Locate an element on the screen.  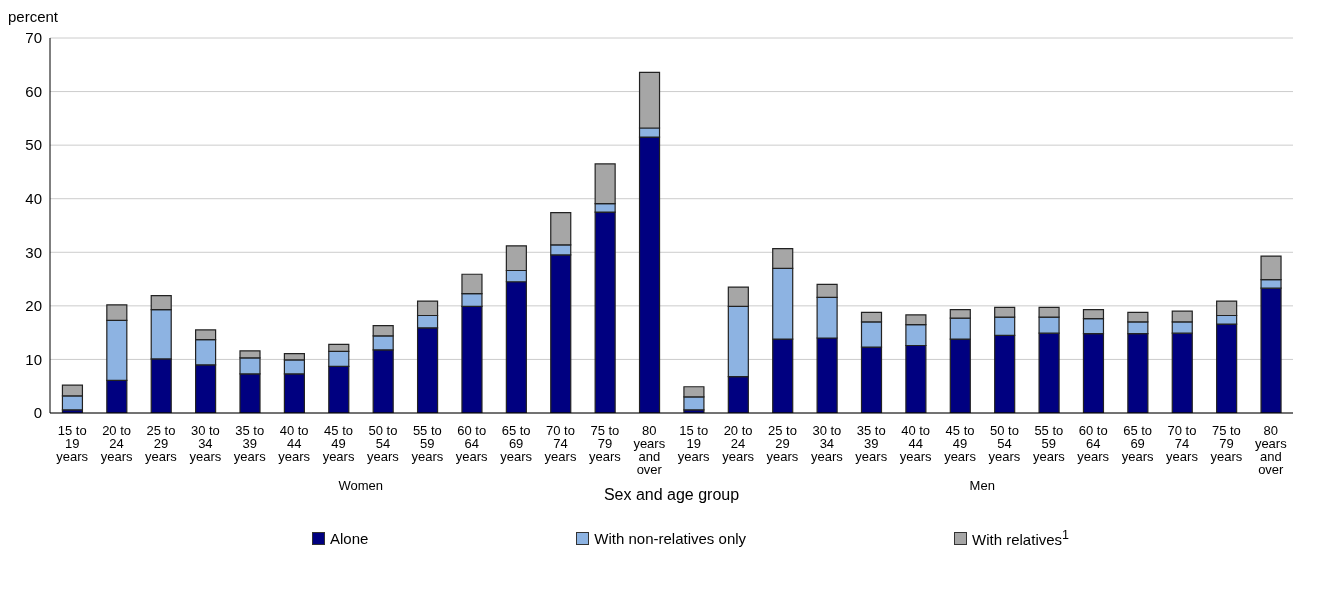
legend-label: Alone is located at coordinates (349, 538).